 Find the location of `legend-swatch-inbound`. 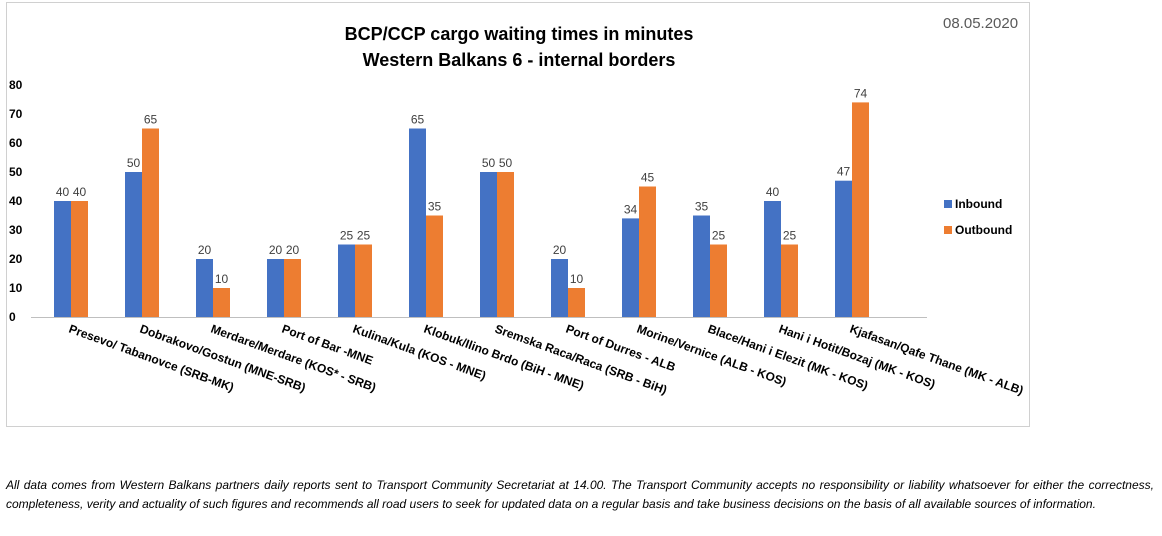

legend-swatch-inbound is located at coordinates (948, 204).